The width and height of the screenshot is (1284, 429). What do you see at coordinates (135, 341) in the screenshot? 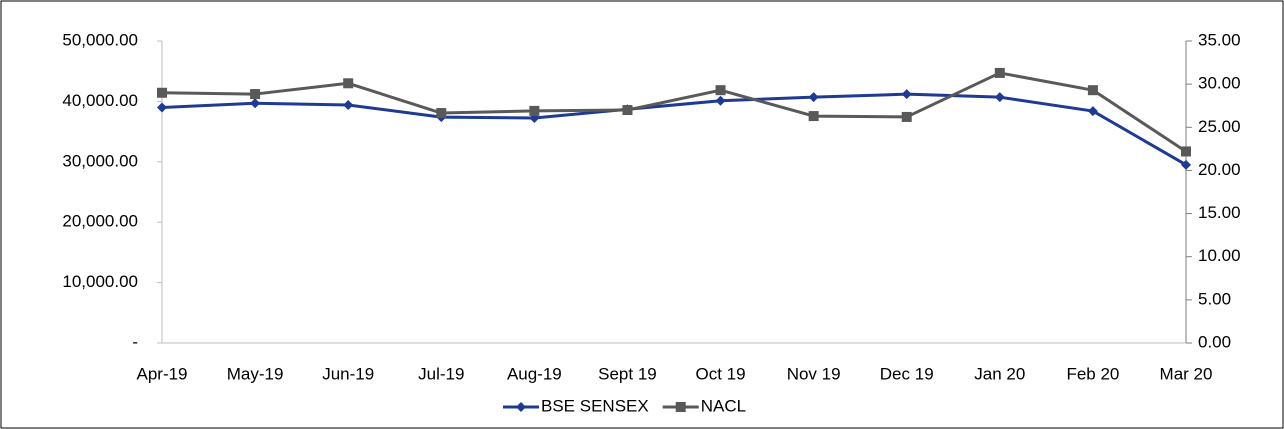
I see `y-tick-label: -` at bounding box center [135, 341].